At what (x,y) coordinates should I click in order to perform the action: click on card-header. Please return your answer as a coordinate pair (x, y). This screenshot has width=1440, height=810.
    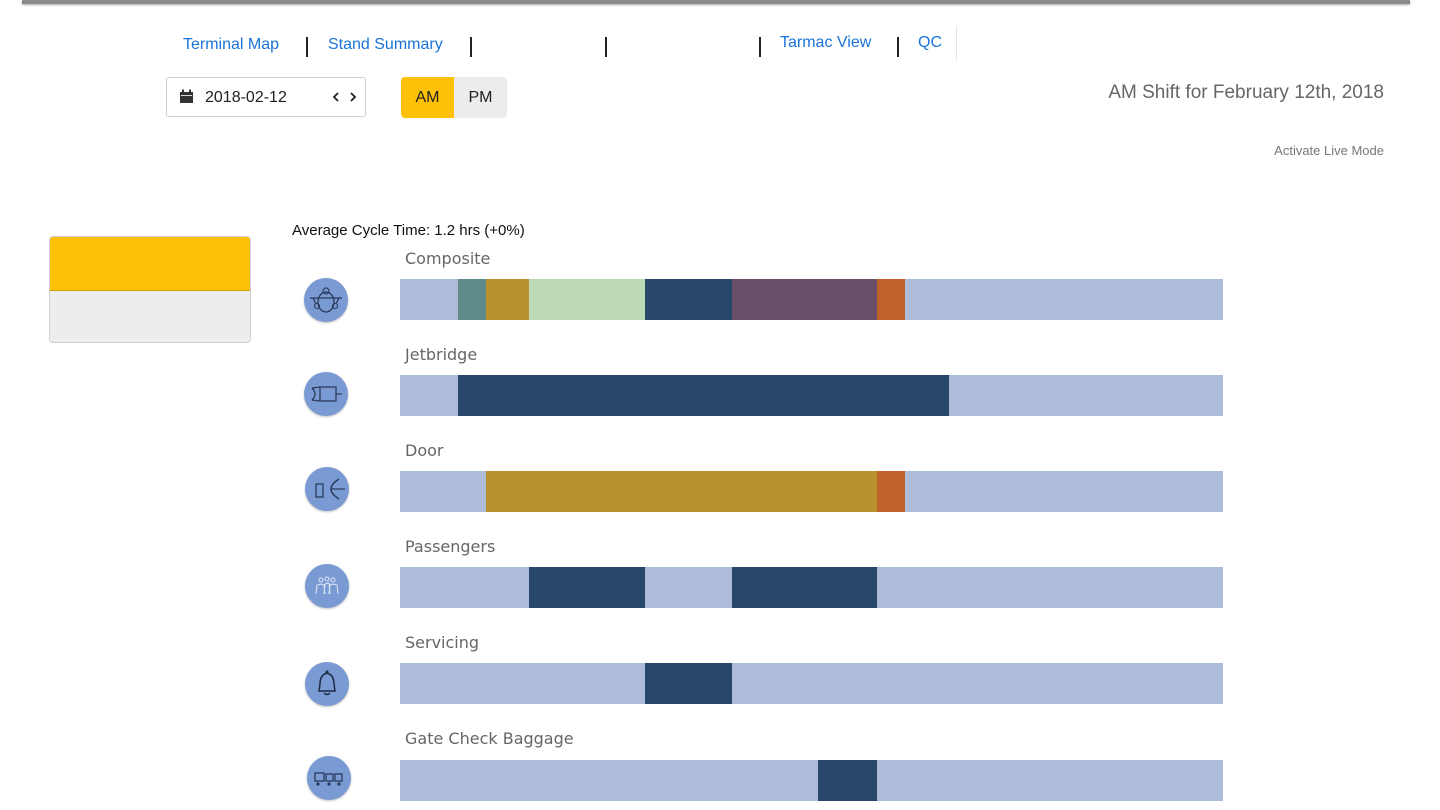
    Looking at the image, I should click on (150, 264).